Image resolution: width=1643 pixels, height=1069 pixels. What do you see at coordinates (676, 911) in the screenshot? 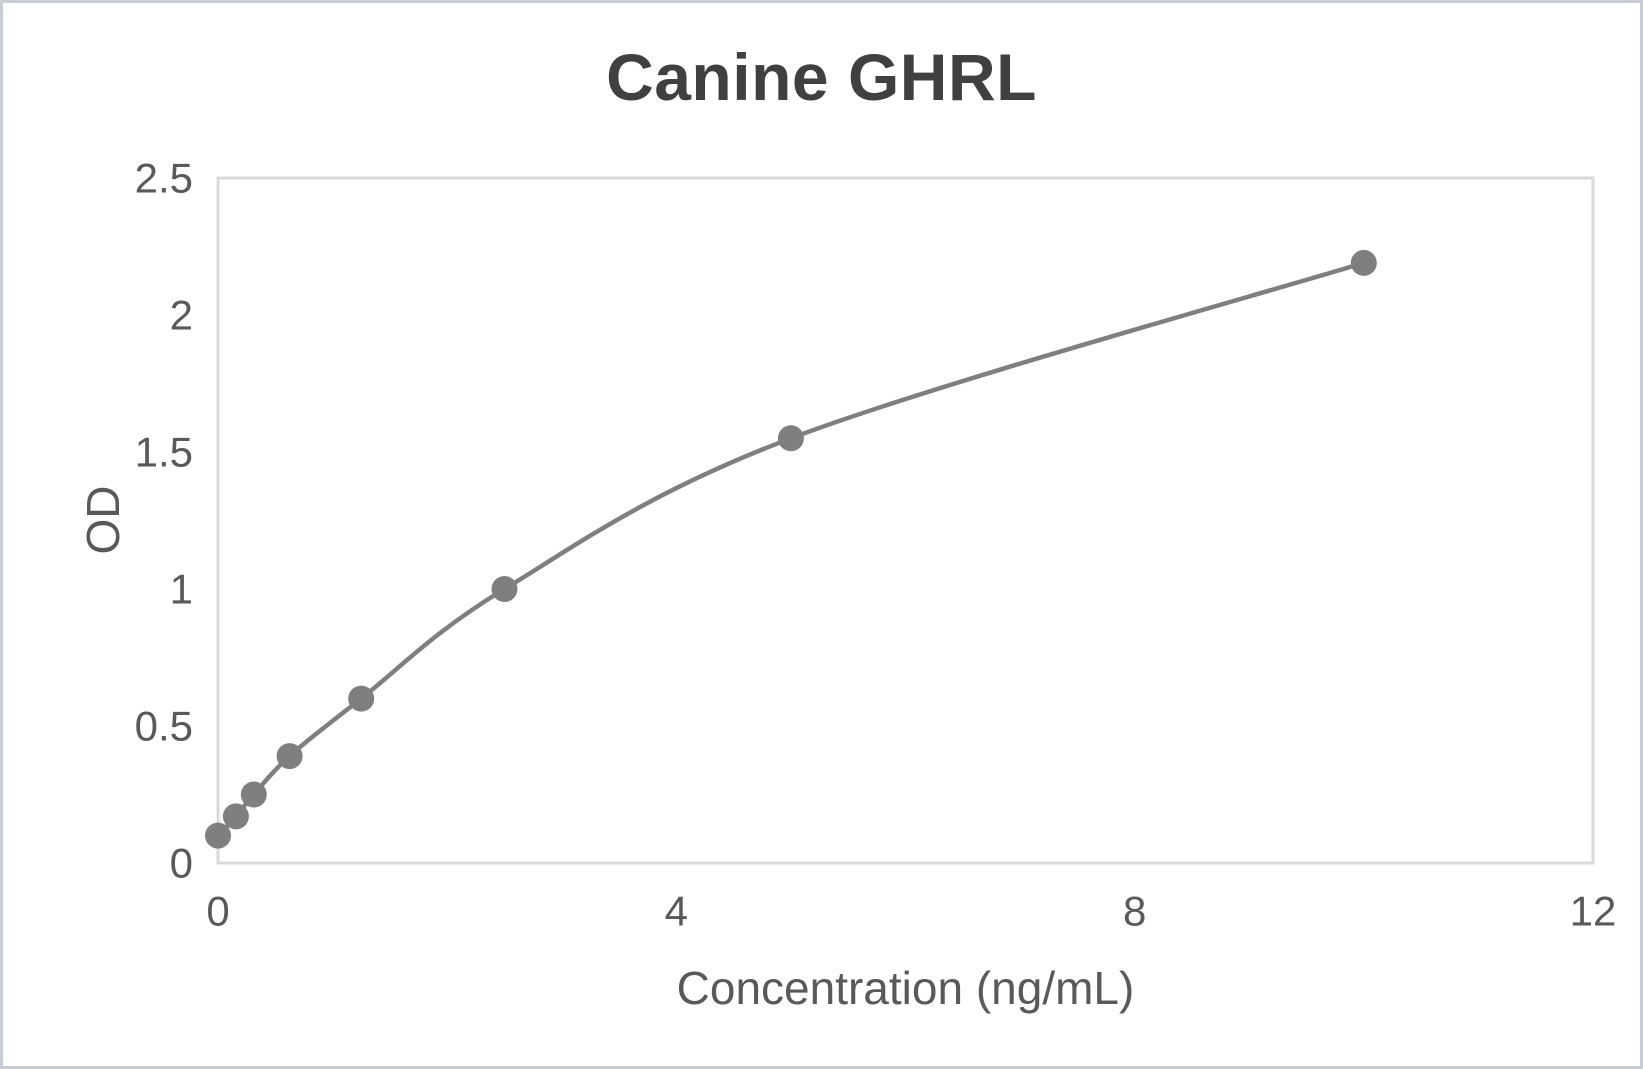
I see `x-tick-label: 4` at bounding box center [676, 911].